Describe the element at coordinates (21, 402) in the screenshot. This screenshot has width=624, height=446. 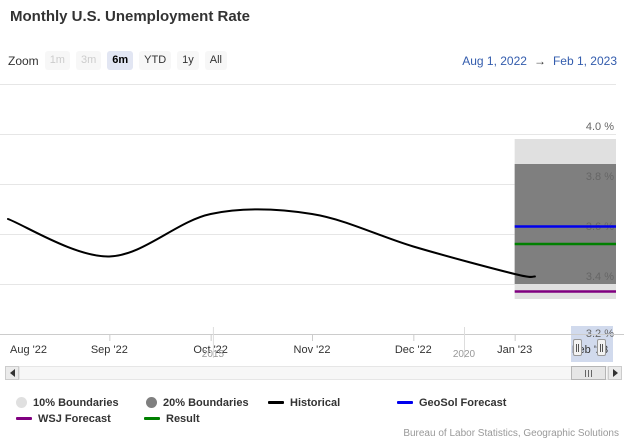
I see `legend-marker-10-boundaries` at that location.